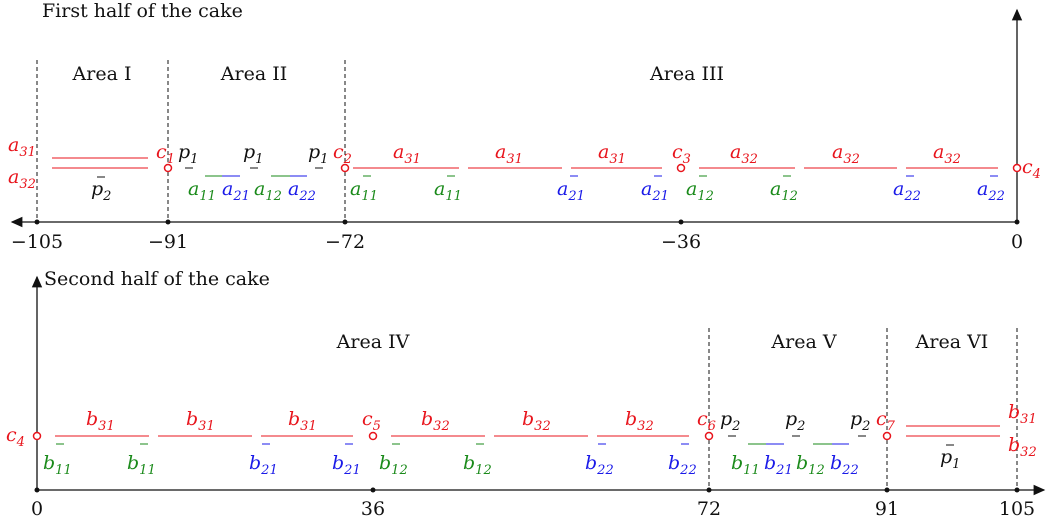 This screenshot has width=1050, height=525. What do you see at coordinates (886, 421) in the screenshot?
I see `cut-label-c7: c7` at bounding box center [886, 421].